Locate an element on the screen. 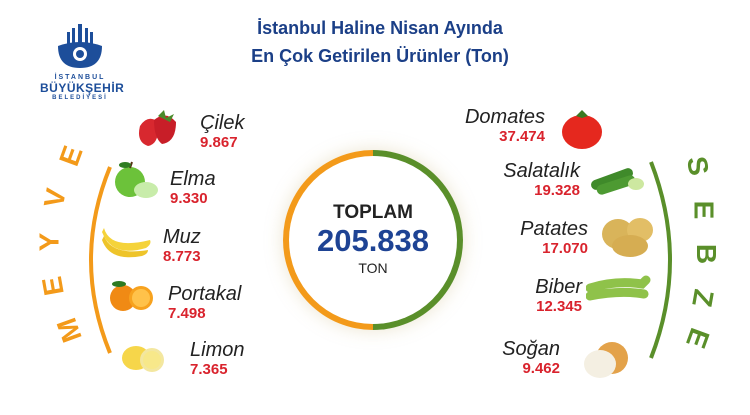 The height and width of the screenshot is (415, 750). tomato-icon is located at coordinates (582, 129).